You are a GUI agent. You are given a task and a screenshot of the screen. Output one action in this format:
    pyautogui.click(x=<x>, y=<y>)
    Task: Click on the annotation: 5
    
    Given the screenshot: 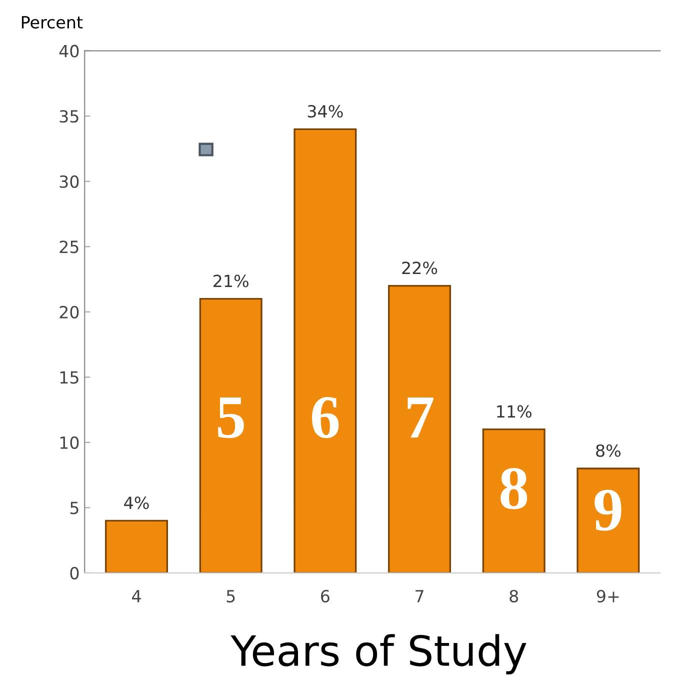 What is the action you would take?
    pyautogui.click(x=231, y=417)
    